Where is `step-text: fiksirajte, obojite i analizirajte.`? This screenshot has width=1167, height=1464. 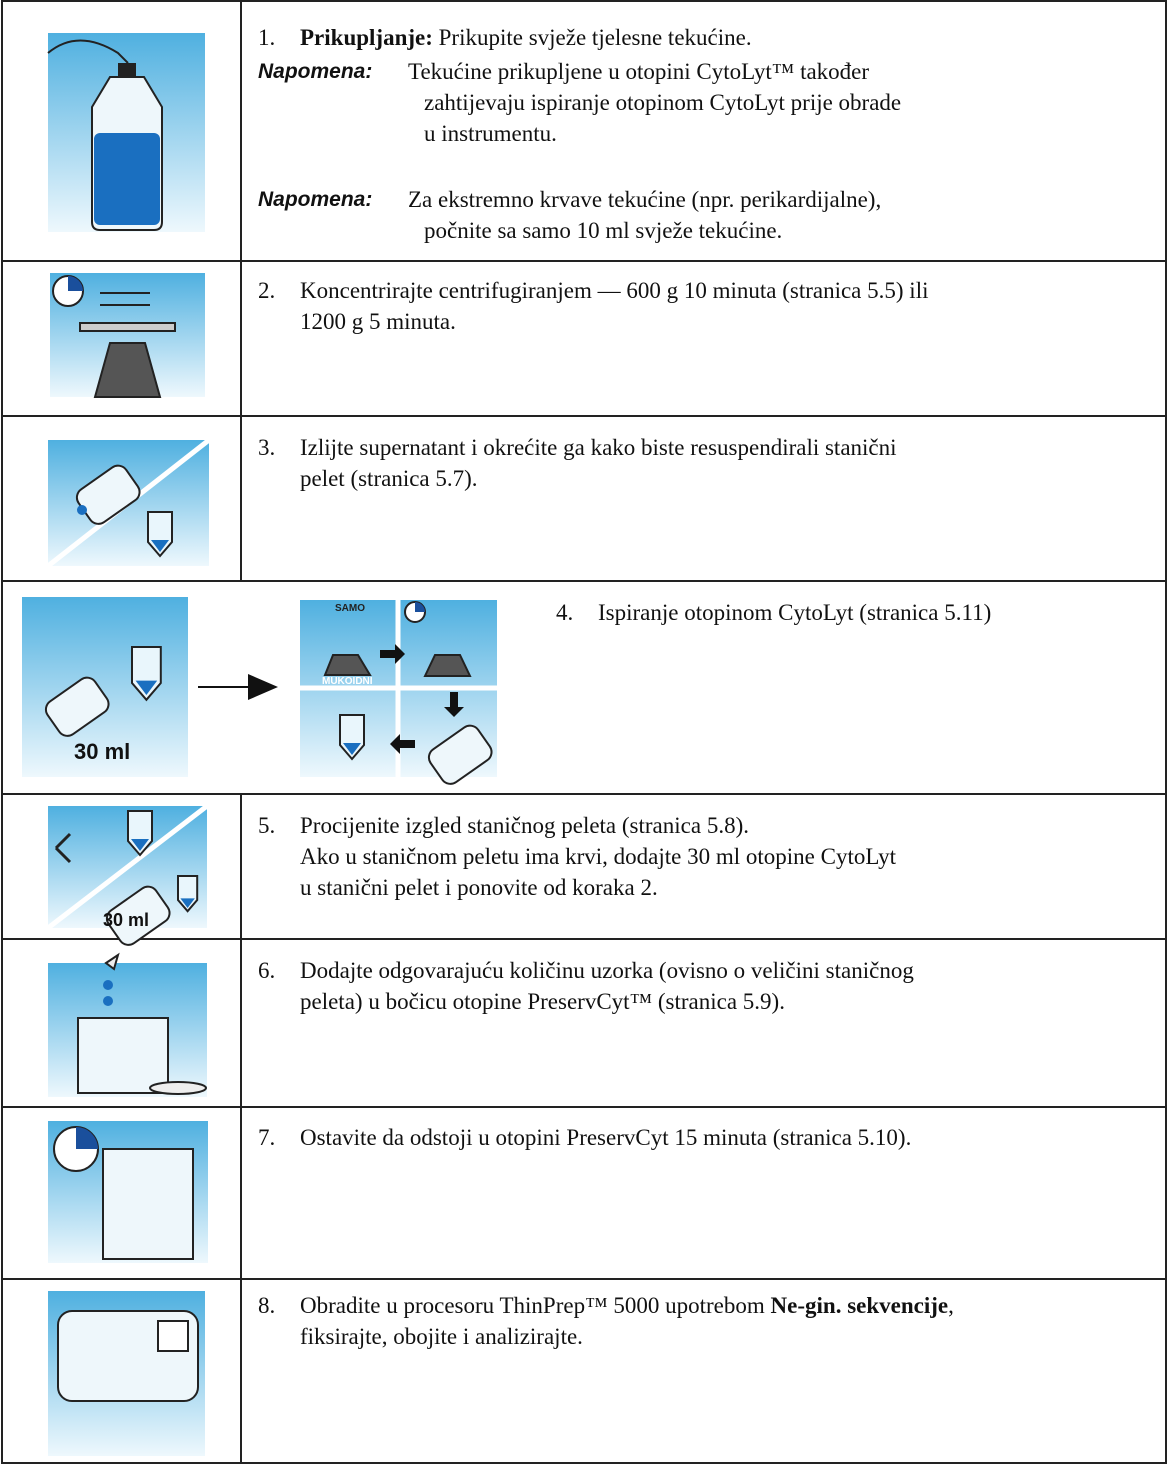 step-text: fiksirajte, obojite i analizirajte. is located at coordinates (441, 1336).